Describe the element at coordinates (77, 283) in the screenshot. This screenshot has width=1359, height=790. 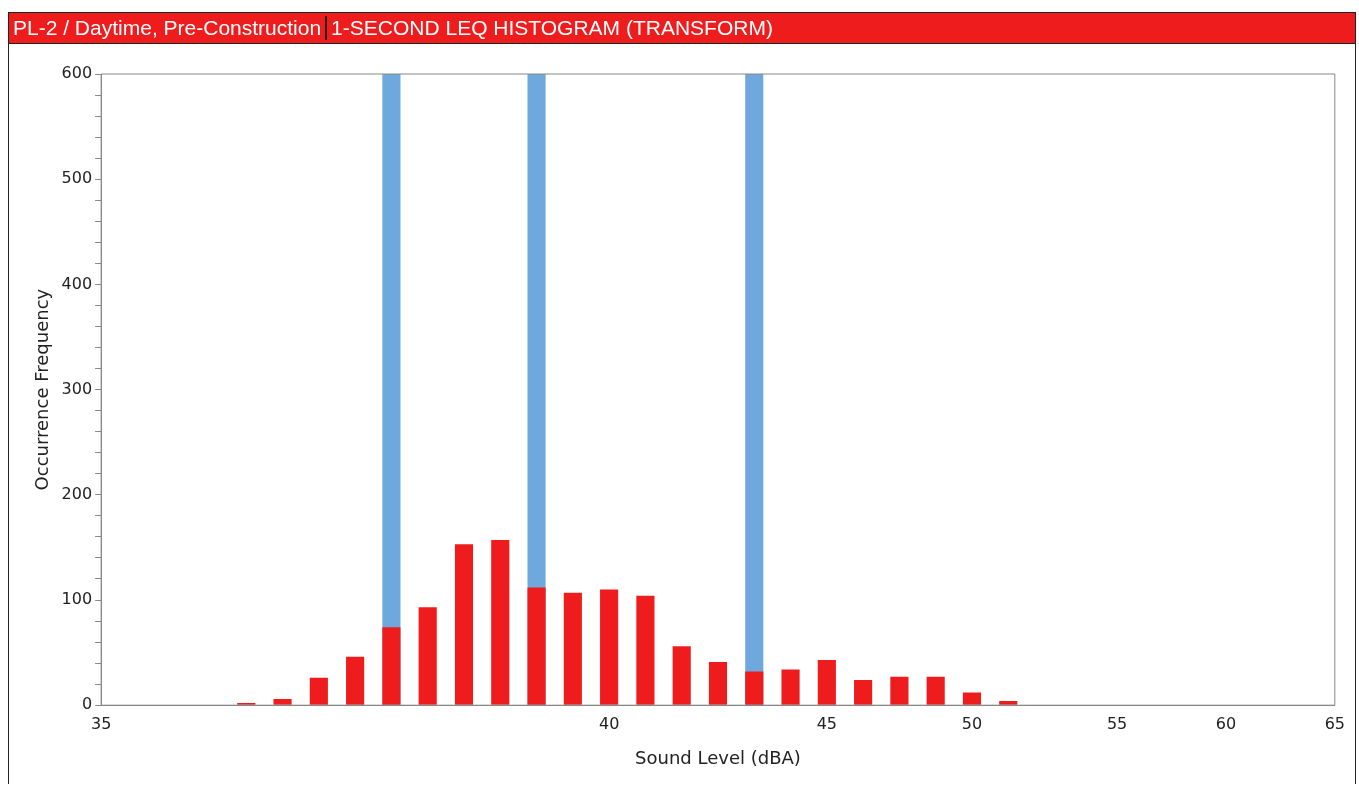
I see `y-tick-label: 400` at that location.